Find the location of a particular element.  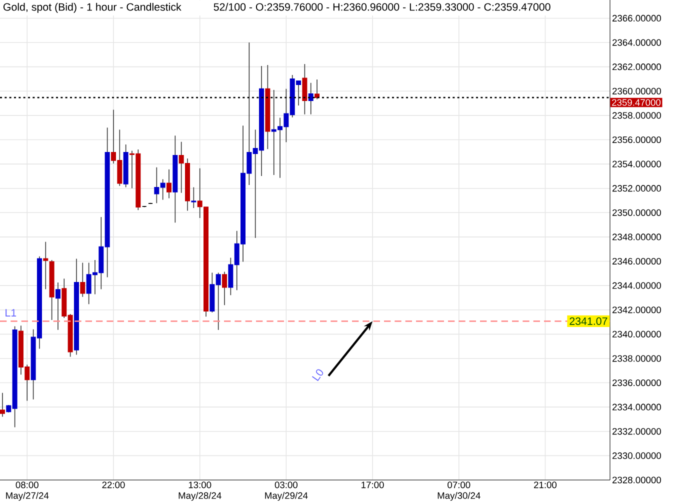

y-tick-label: 2330.00000 is located at coordinates (636, 455).